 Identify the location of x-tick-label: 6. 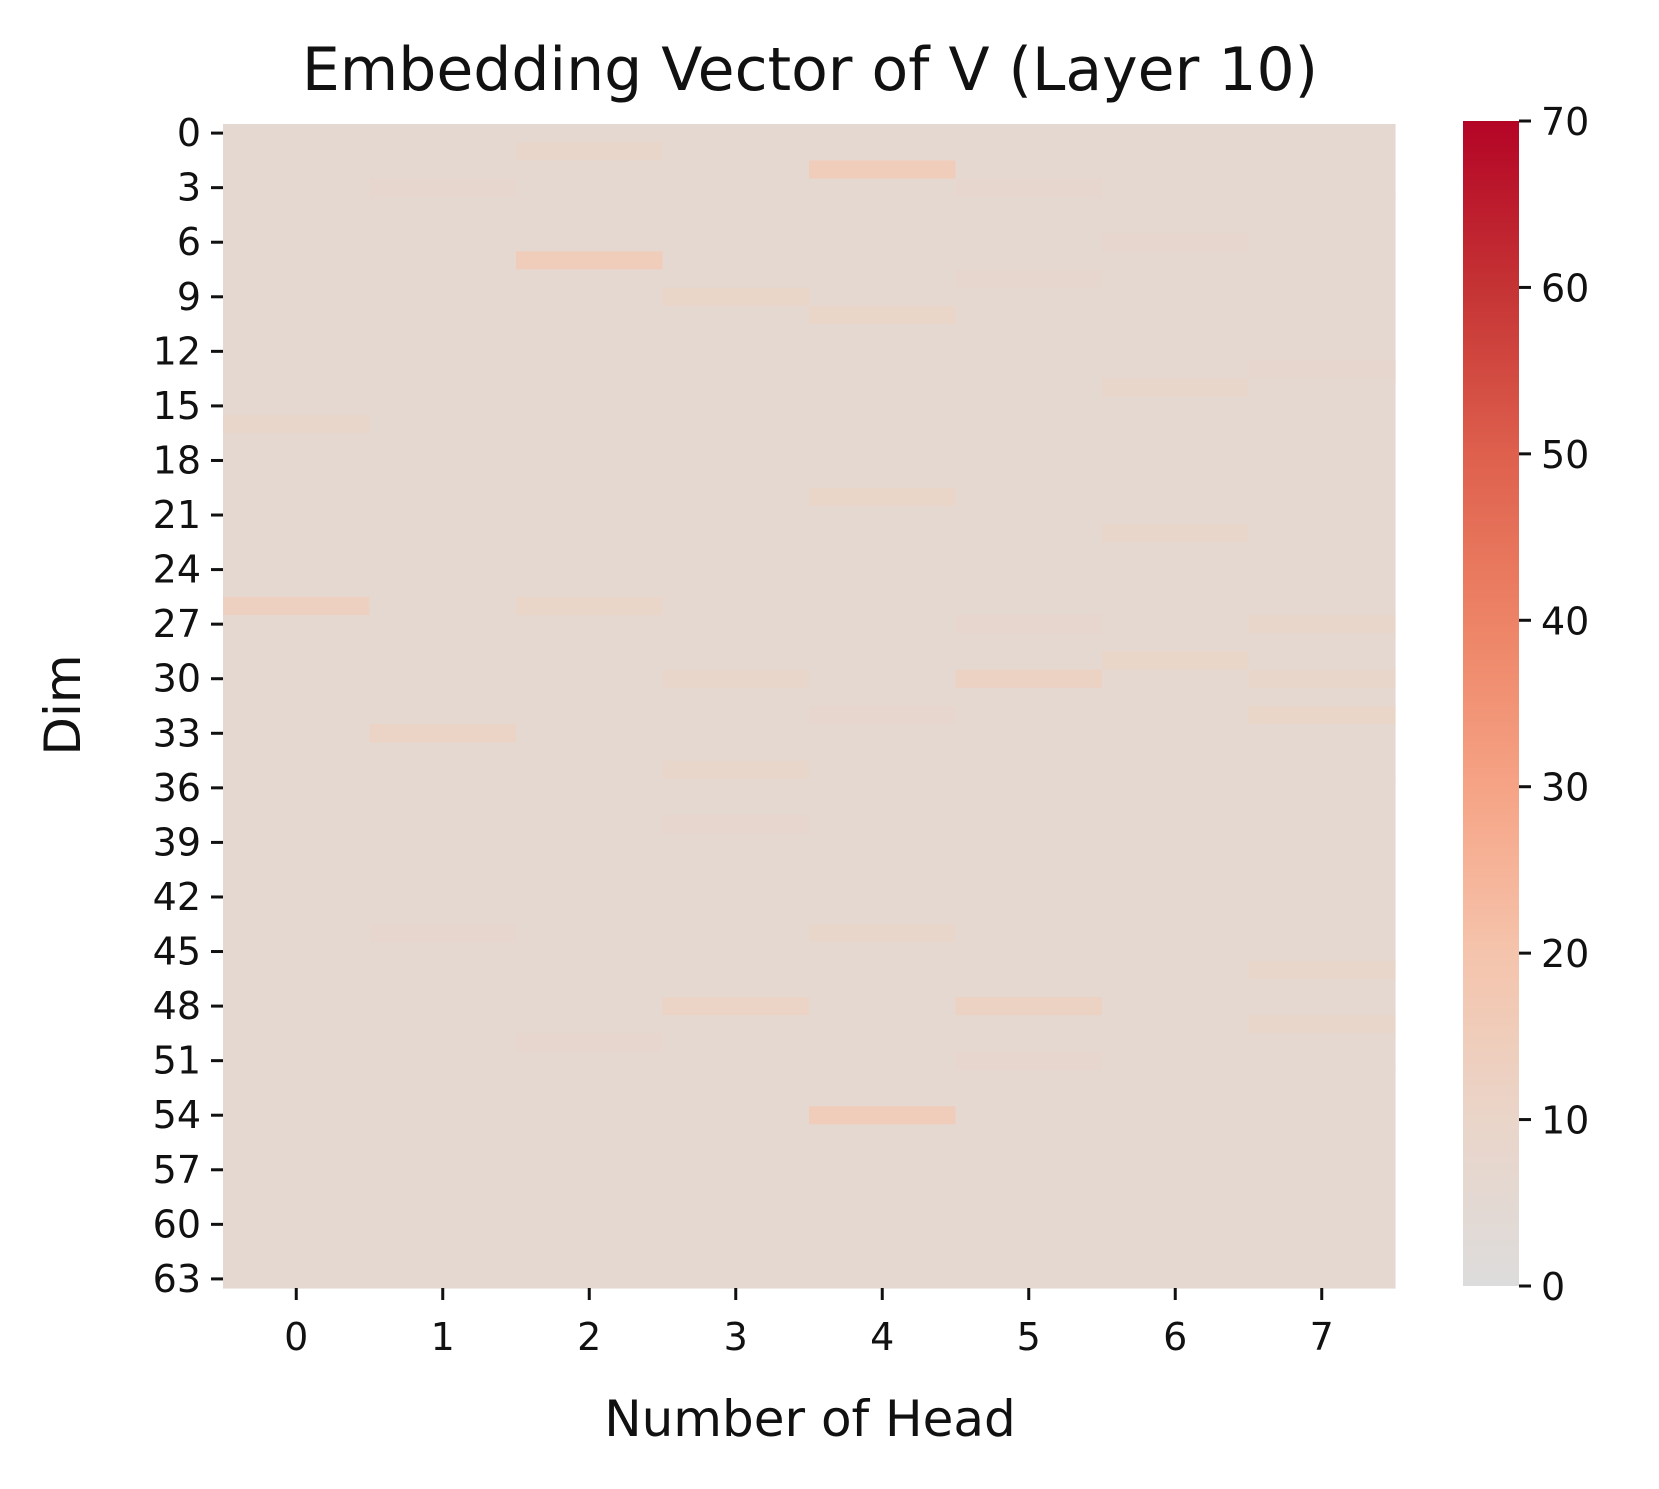
(1175, 1337).